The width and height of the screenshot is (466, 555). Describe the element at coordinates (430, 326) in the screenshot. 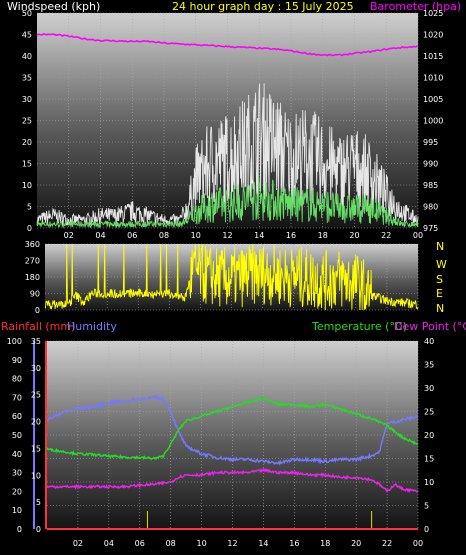

I see `dewpoint-axis-label: Dew Point (°C)` at that location.